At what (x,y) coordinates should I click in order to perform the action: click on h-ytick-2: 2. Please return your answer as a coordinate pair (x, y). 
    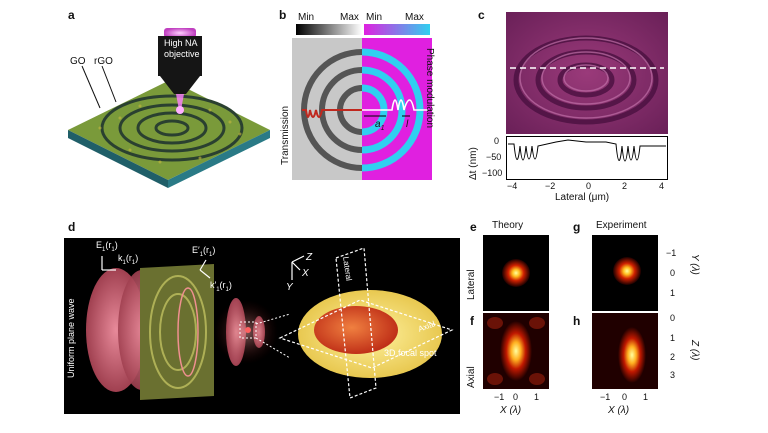
    Looking at the image, I should click on (673, 357).